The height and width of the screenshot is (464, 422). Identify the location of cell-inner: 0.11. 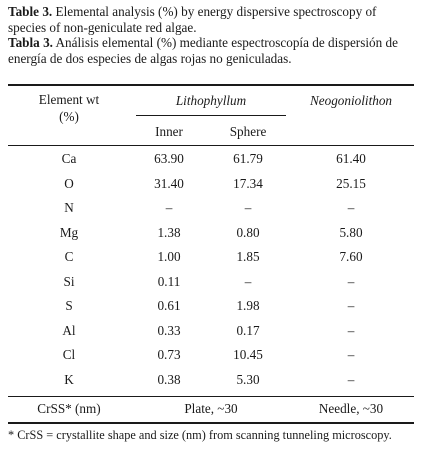
(169, 281).